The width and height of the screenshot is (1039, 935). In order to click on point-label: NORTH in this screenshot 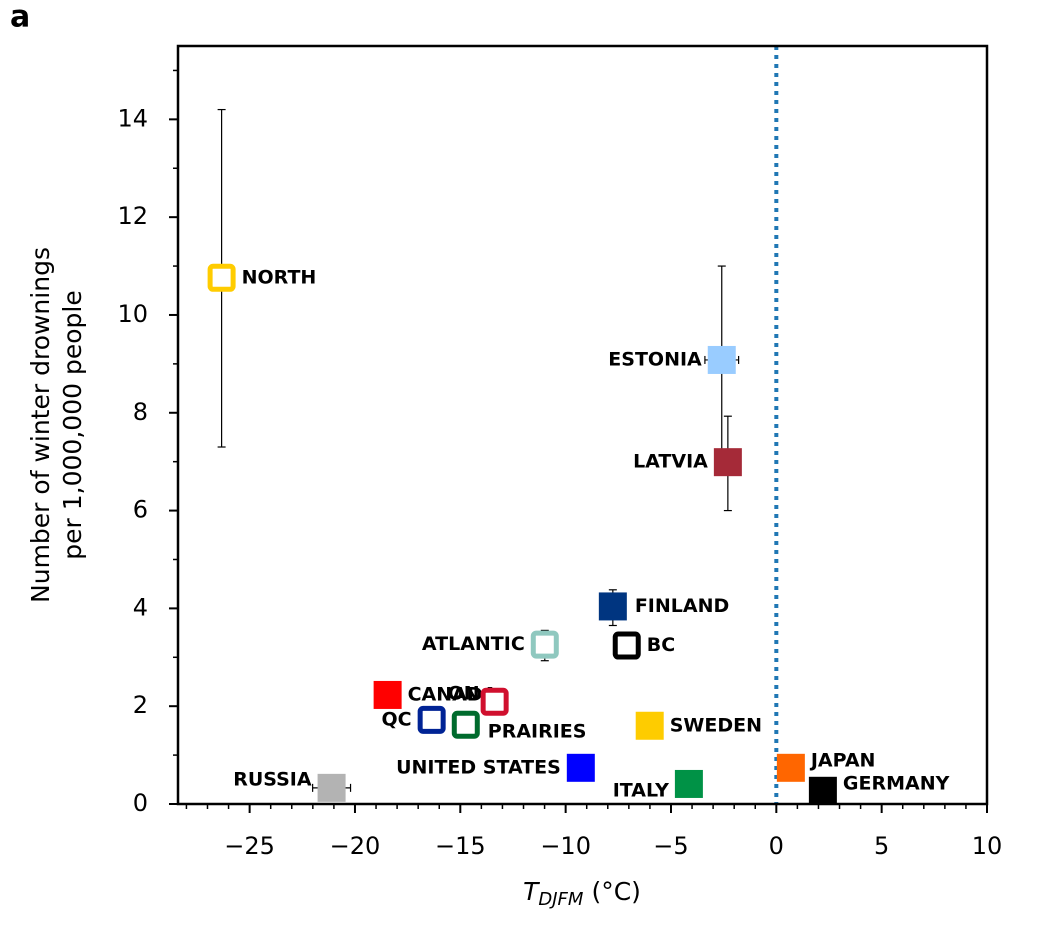, I will do `click(279, 277)`.